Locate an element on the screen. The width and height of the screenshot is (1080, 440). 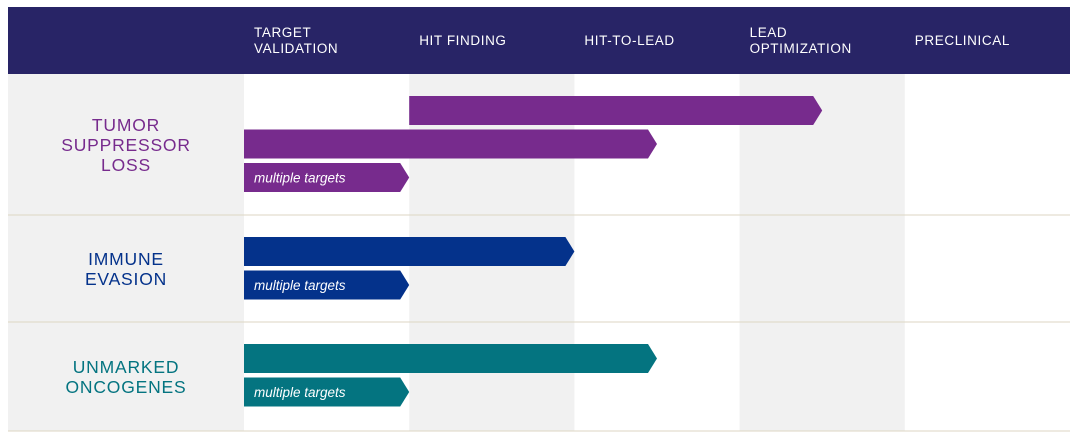
stage-header: LEAD OPTIMIZATION is located at coordinates (800, 40).